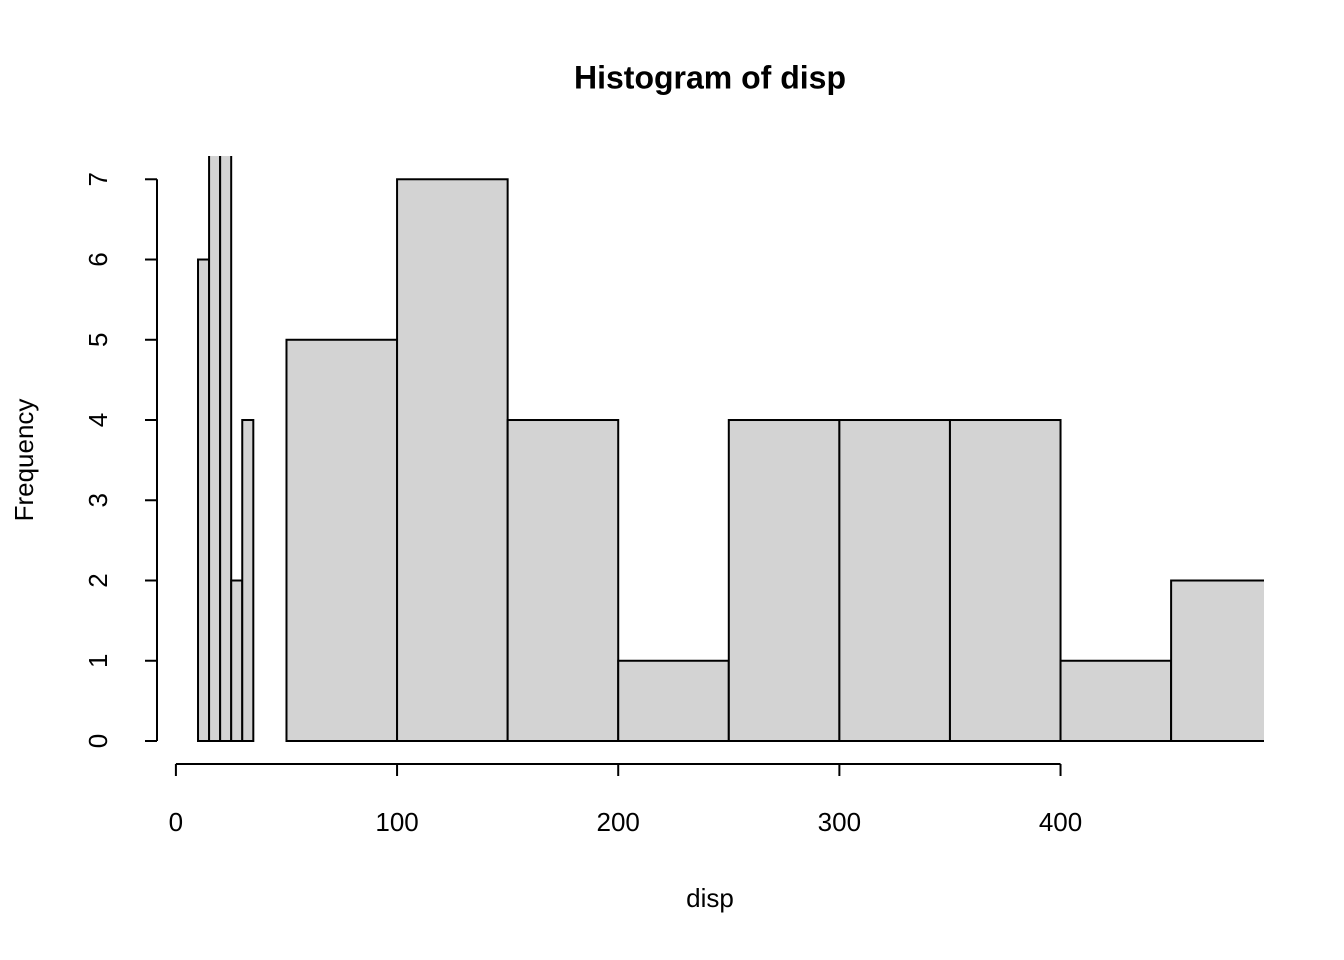 The width and height of the screenshot is (1344, 960). What do you see at coordinates (98, 340) in the screenshot?
I see `y-tick-label: 5` at bounding box center [98, 340].